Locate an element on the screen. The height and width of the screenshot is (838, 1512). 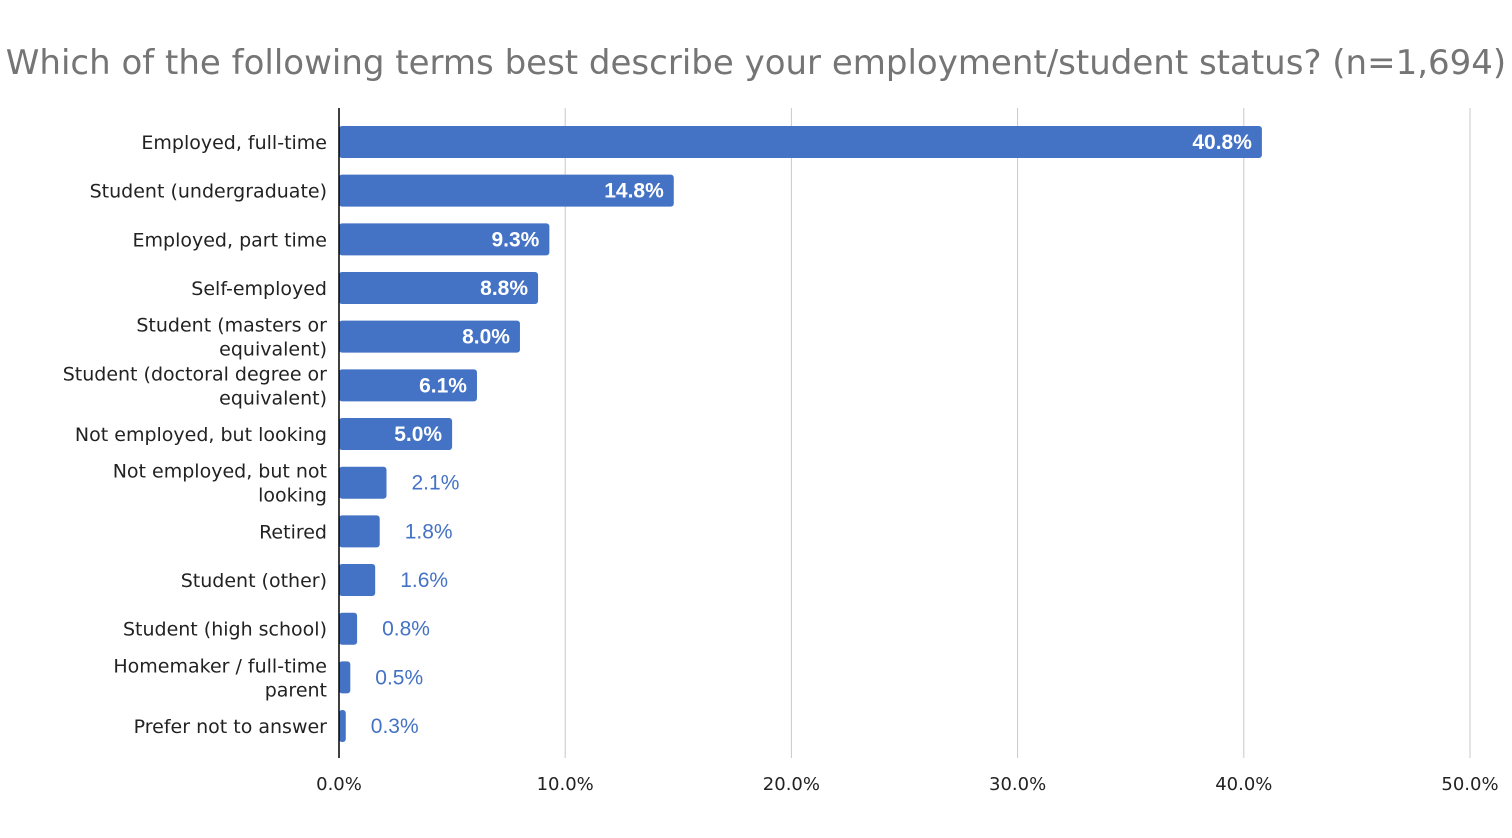
category-label: Retired is located at coordinates (293, 532).